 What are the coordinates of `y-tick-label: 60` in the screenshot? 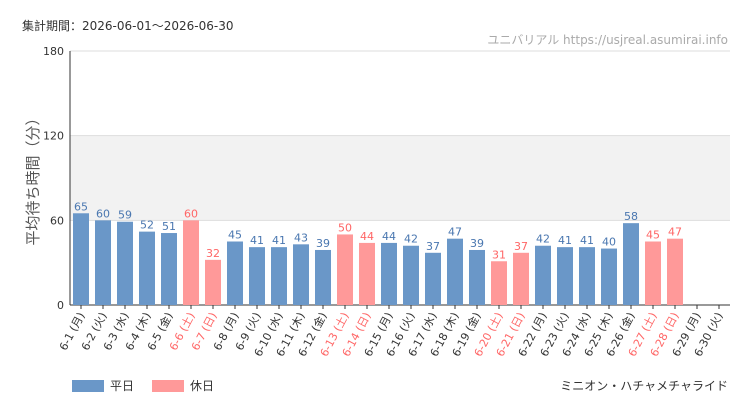 It's located at (57, 220).